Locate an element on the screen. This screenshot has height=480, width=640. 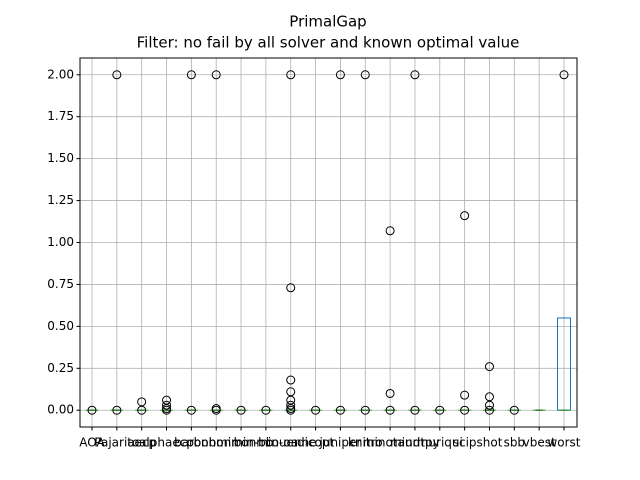
x-tick-label: juniper is located at coordinates (340, 443).